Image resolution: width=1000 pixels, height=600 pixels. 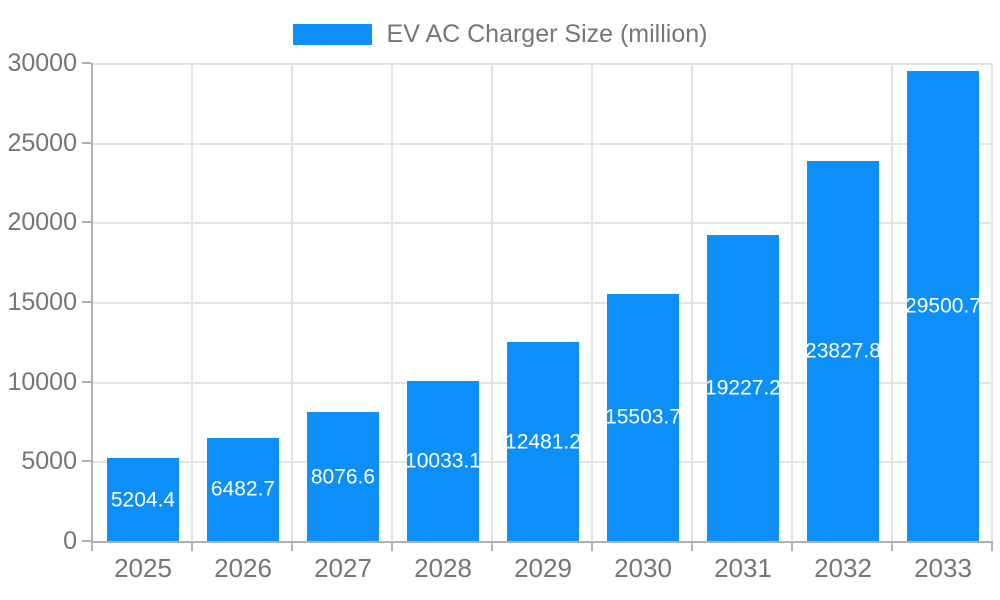 I want to click on legend-swatch, so click(x=332, y=34).